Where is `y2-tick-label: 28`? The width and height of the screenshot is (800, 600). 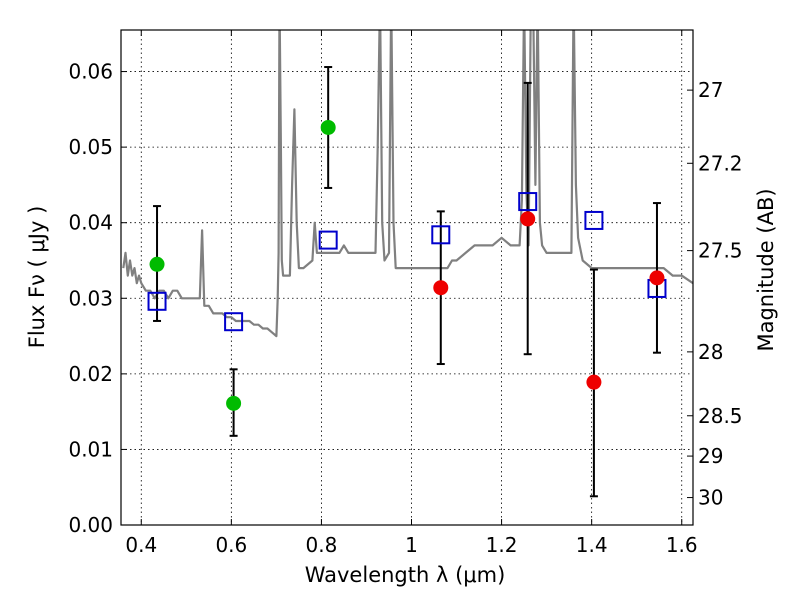
y2-tick-label: 28 is located at coordinates (710, 352).